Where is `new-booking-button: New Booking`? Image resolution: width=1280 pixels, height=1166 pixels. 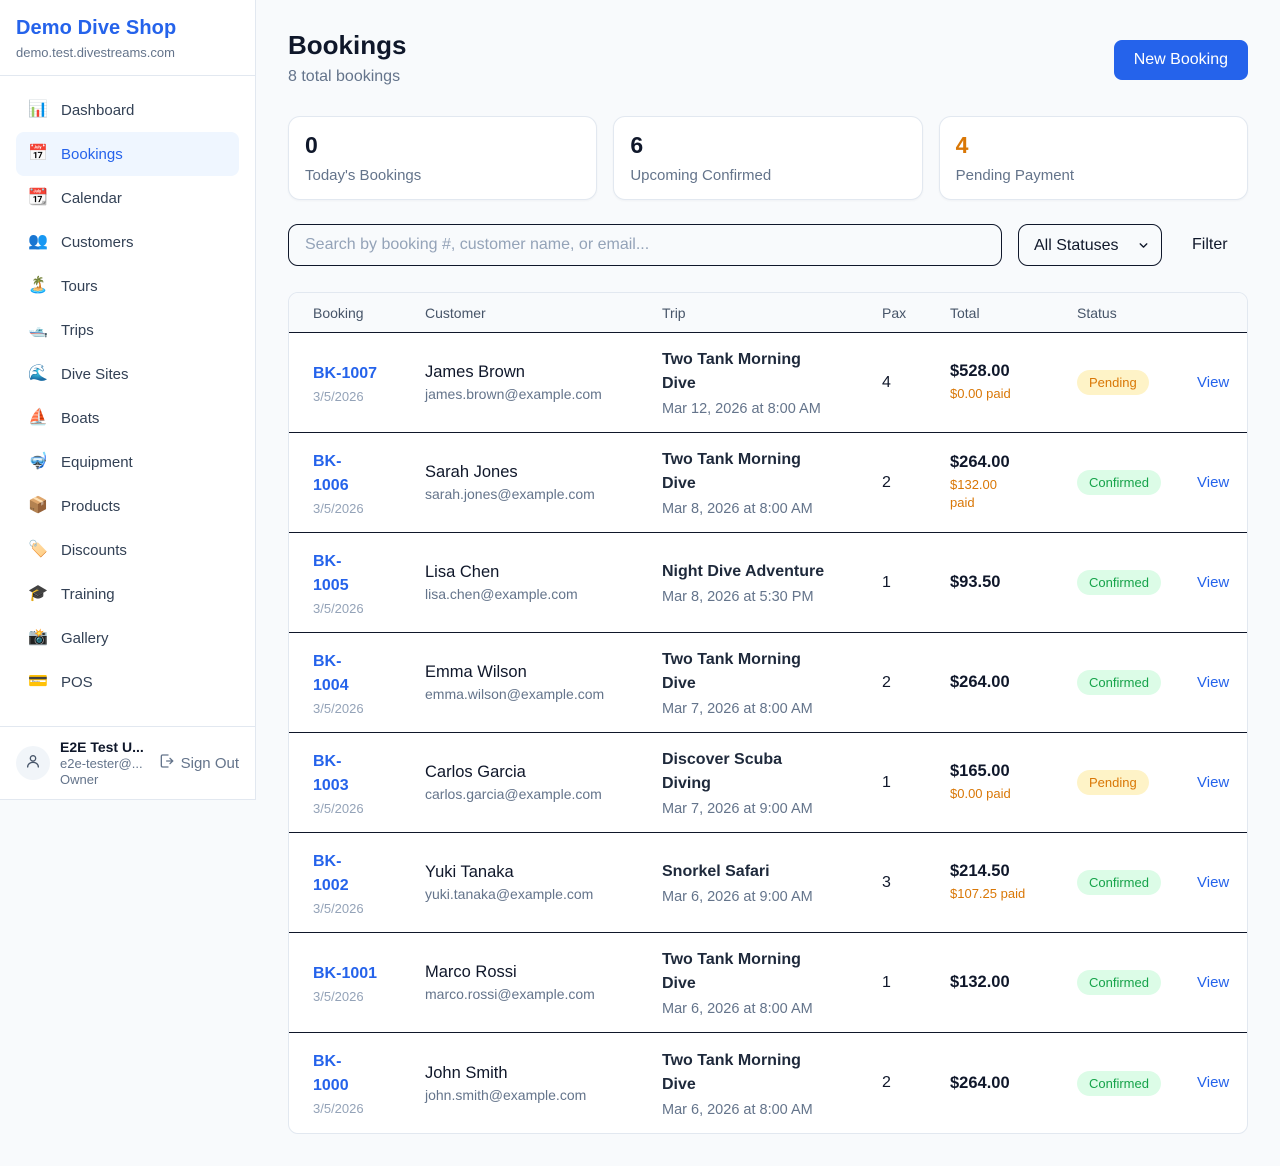 new-booking-button: New Booking is located at coordinates (1180, 60).